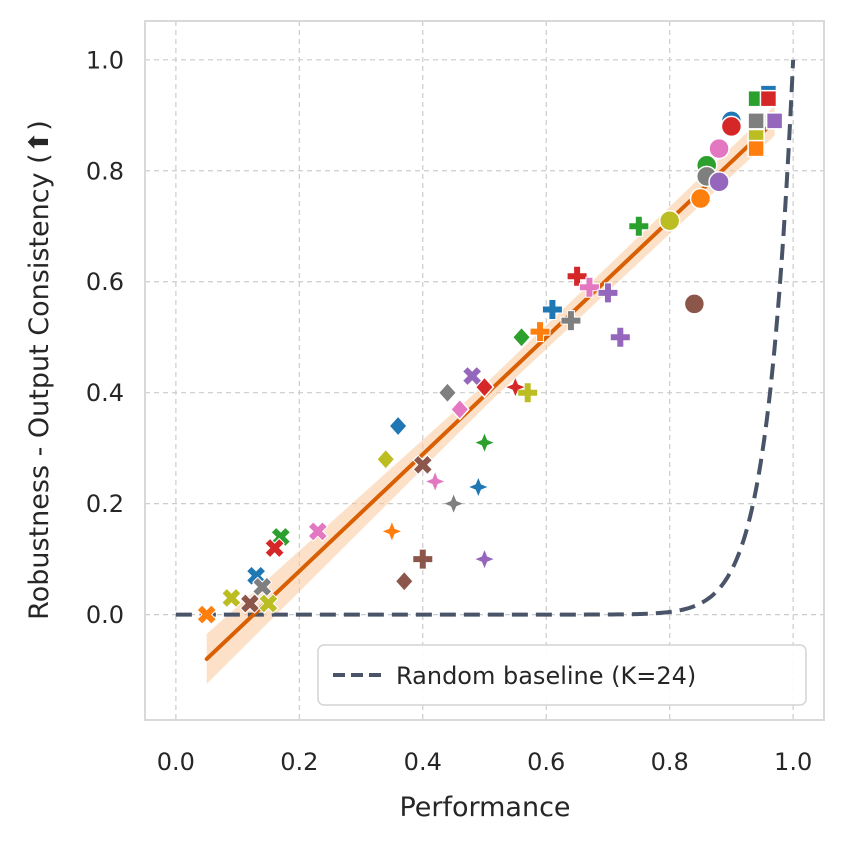 This screenshot has width=846, height=848. I want to click on y-tick-label: 0.0, so click(105, 615).